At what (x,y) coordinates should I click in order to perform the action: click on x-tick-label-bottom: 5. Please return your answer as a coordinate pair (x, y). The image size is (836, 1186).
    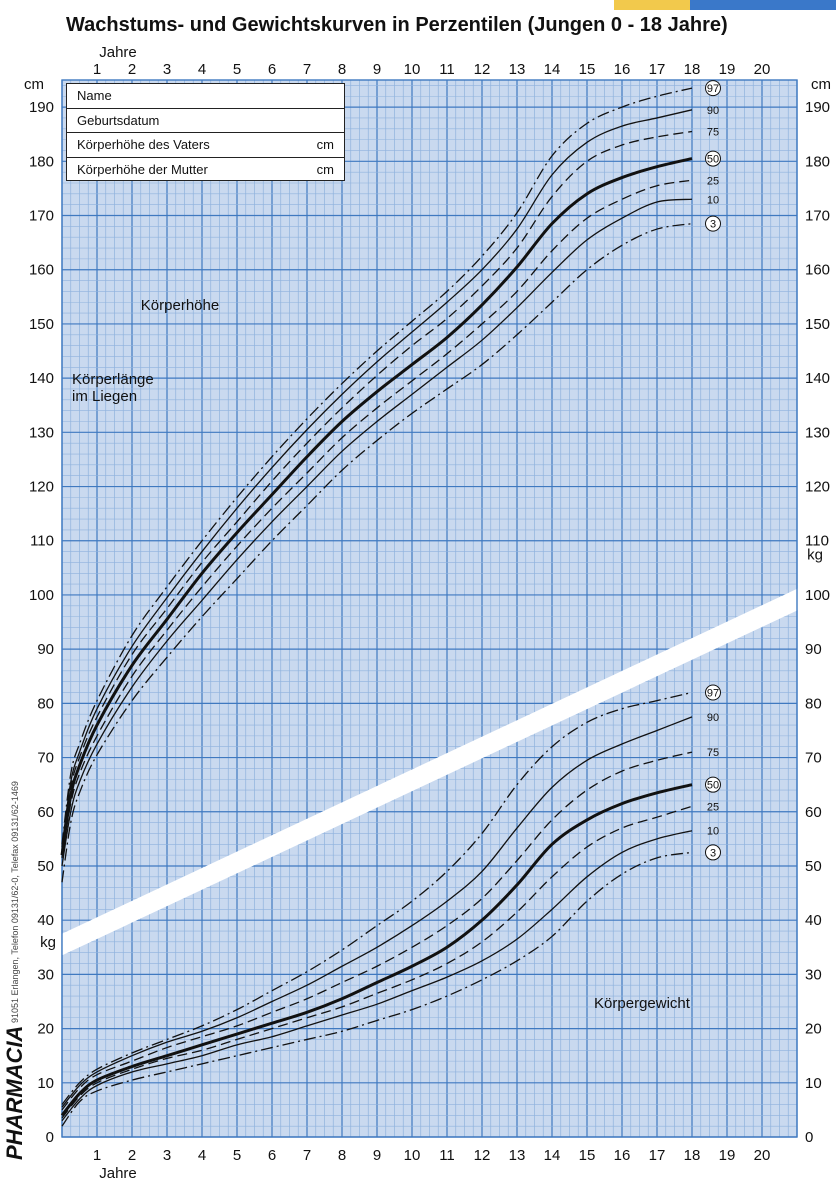
    Looking at the image, I should click on (237, 1155).